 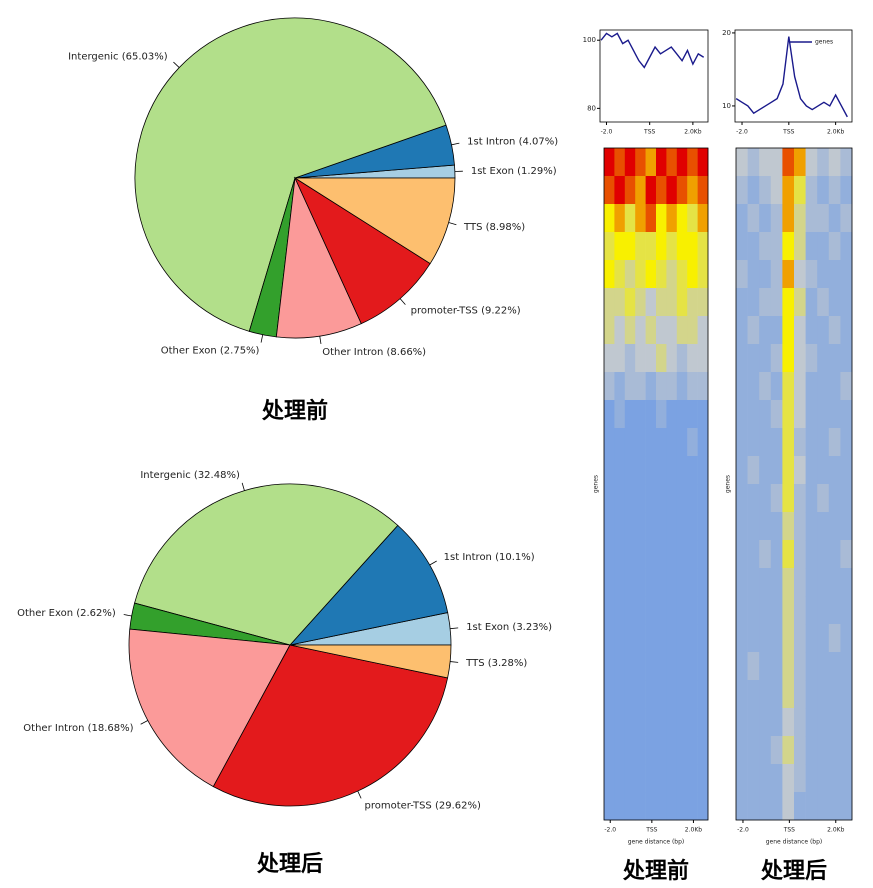 What do you see at coordinates (289, 864) in the screenshot?
I see `caption: 处理后` at bounding box center [289, 864].